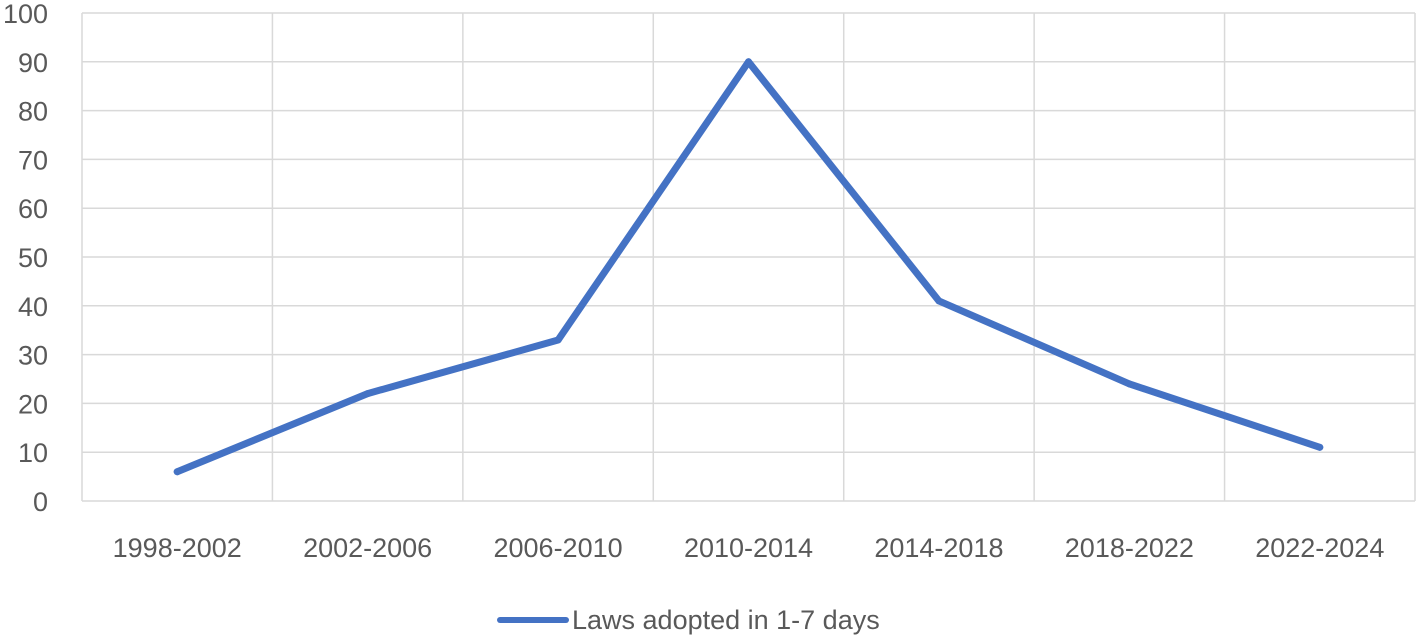 This screenshot has height=637, width=1421. I want to click on y-tick-label: 20, so click(33, 404).